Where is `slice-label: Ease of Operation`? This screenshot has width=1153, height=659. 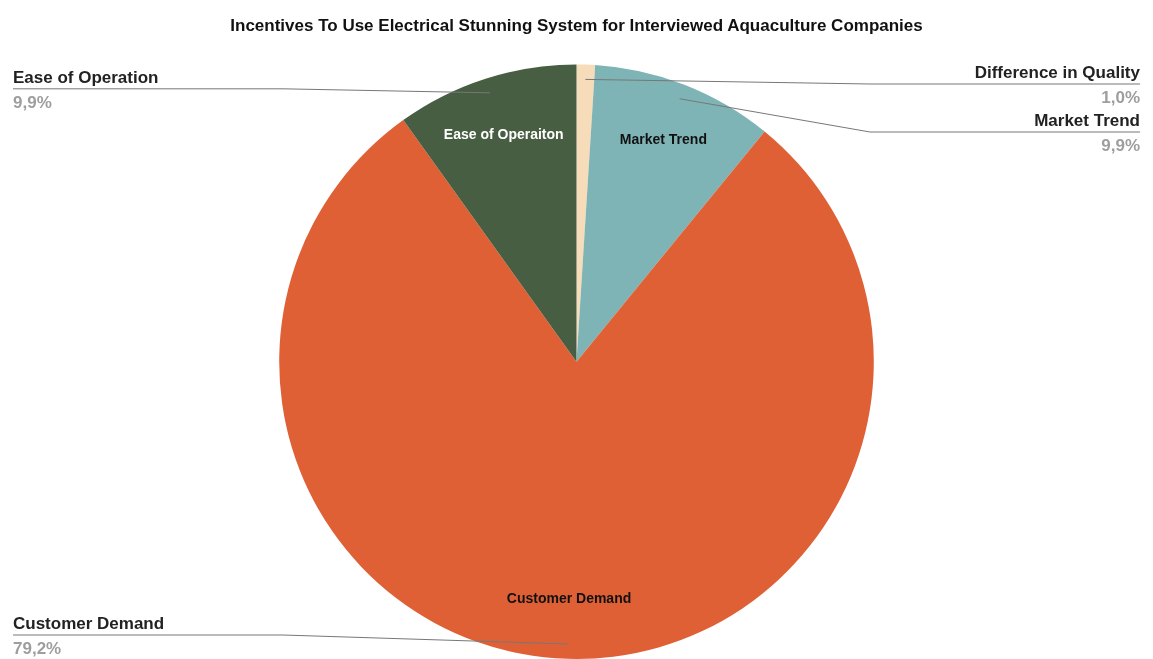
slice-label: Ease of Operation is located at coordinates (86, 77).